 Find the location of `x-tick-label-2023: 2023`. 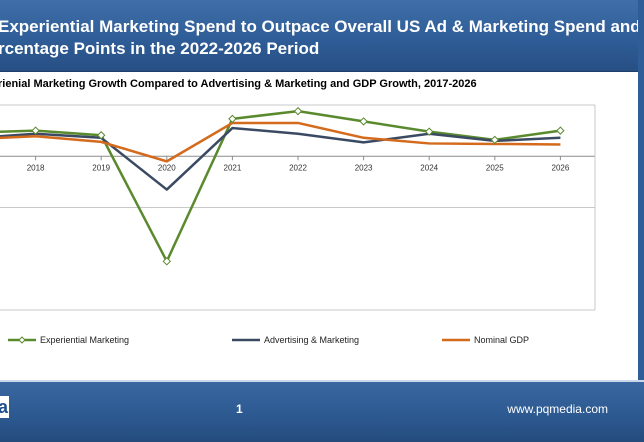

x-tick-label-2023: 2023 is located at coordinates (364, 167).